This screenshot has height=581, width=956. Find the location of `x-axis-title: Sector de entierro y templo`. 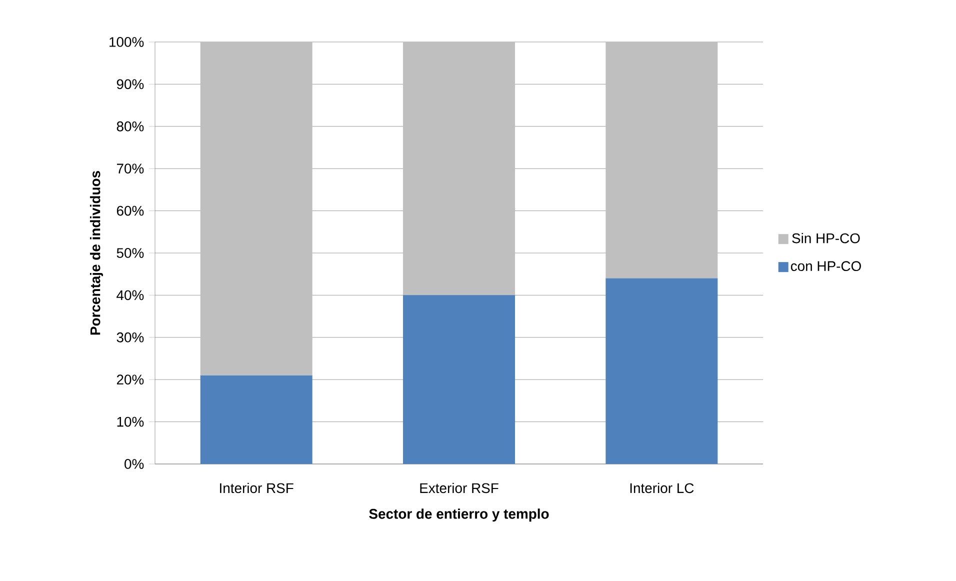

x-axis-title: Sector de entierro y templo is located at coordinates (459, 515).